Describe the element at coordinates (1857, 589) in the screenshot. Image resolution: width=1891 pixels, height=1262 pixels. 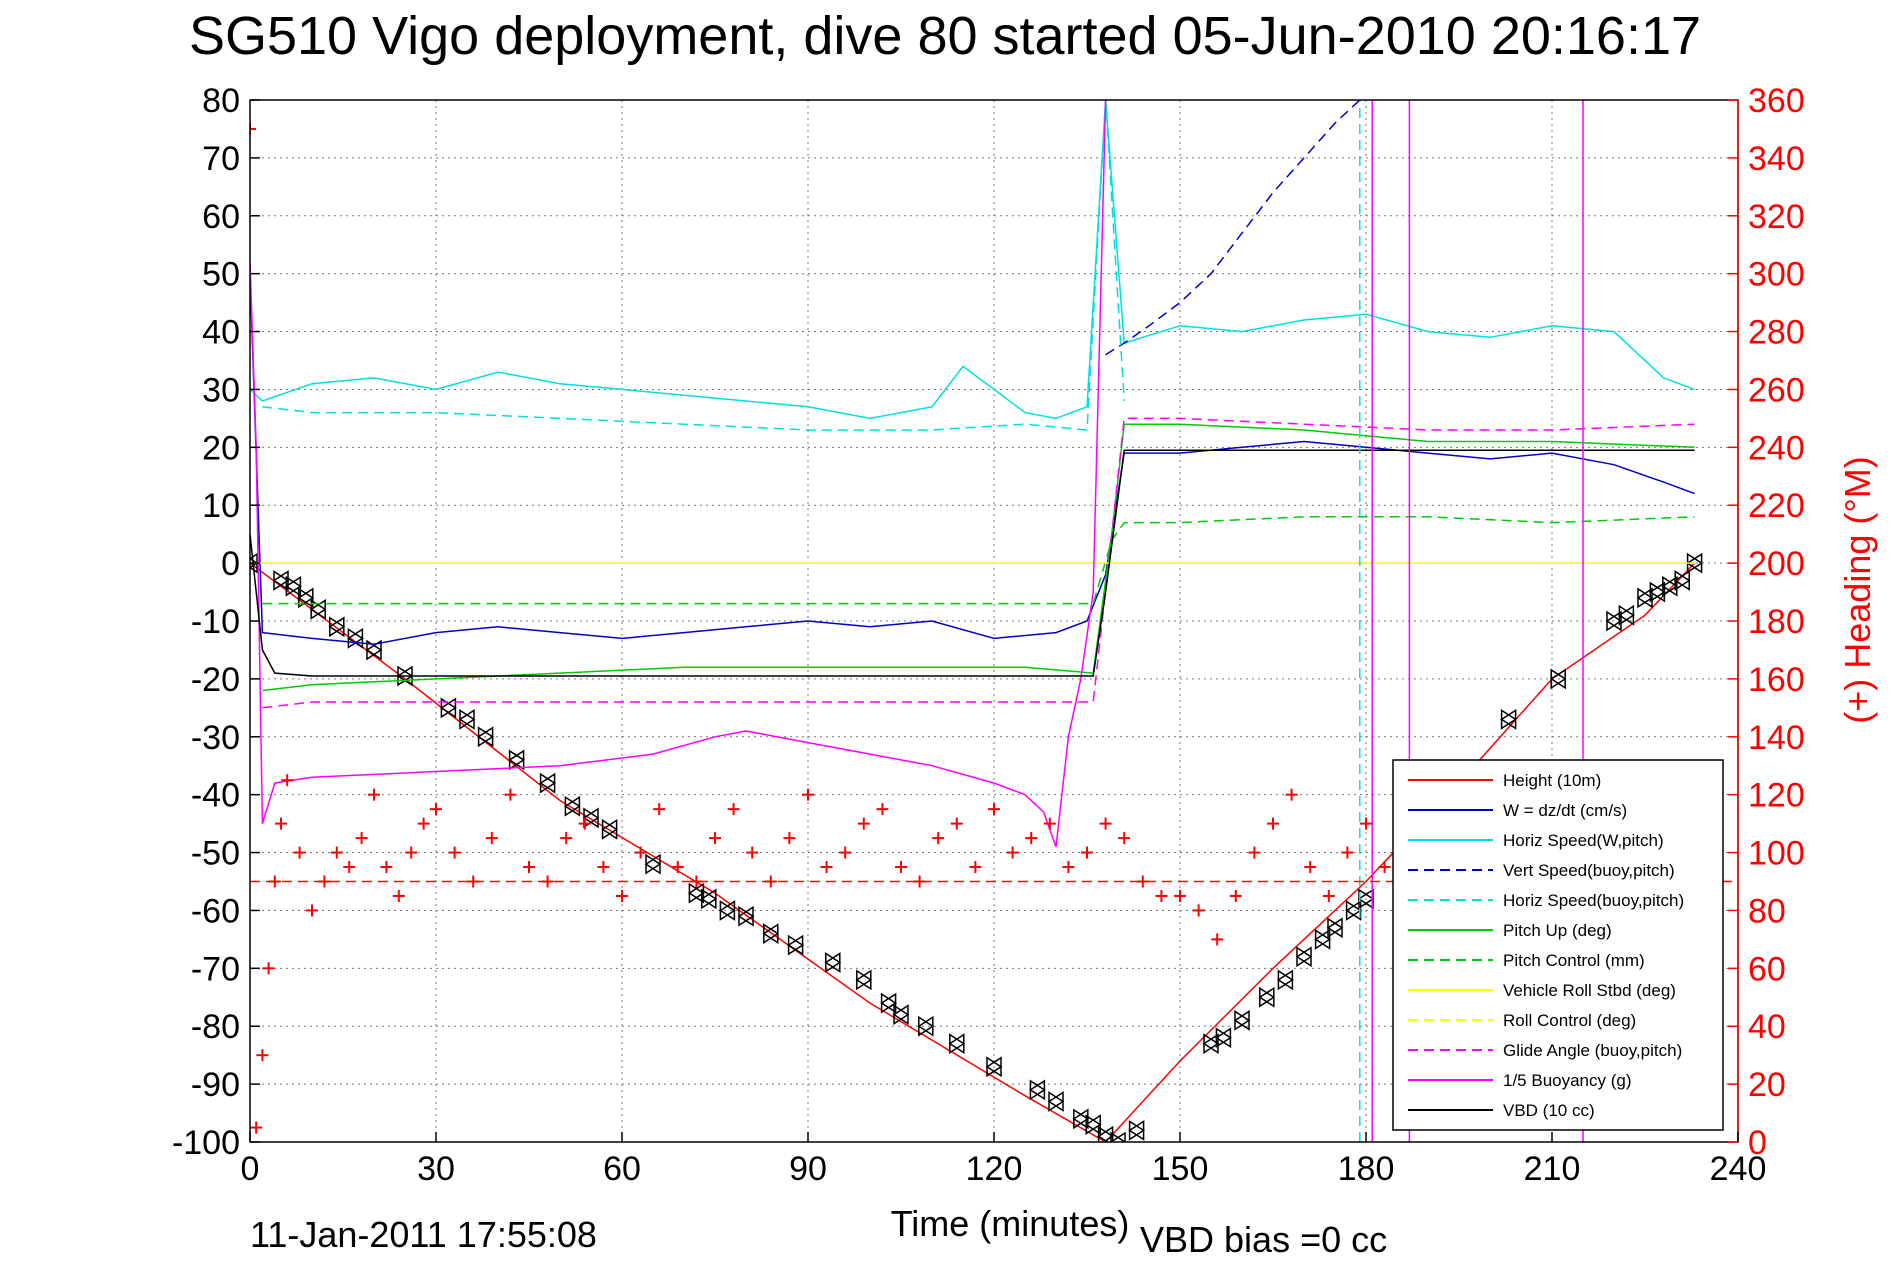
I see `right-axis-label: (+) Heading (°M)` at that location.